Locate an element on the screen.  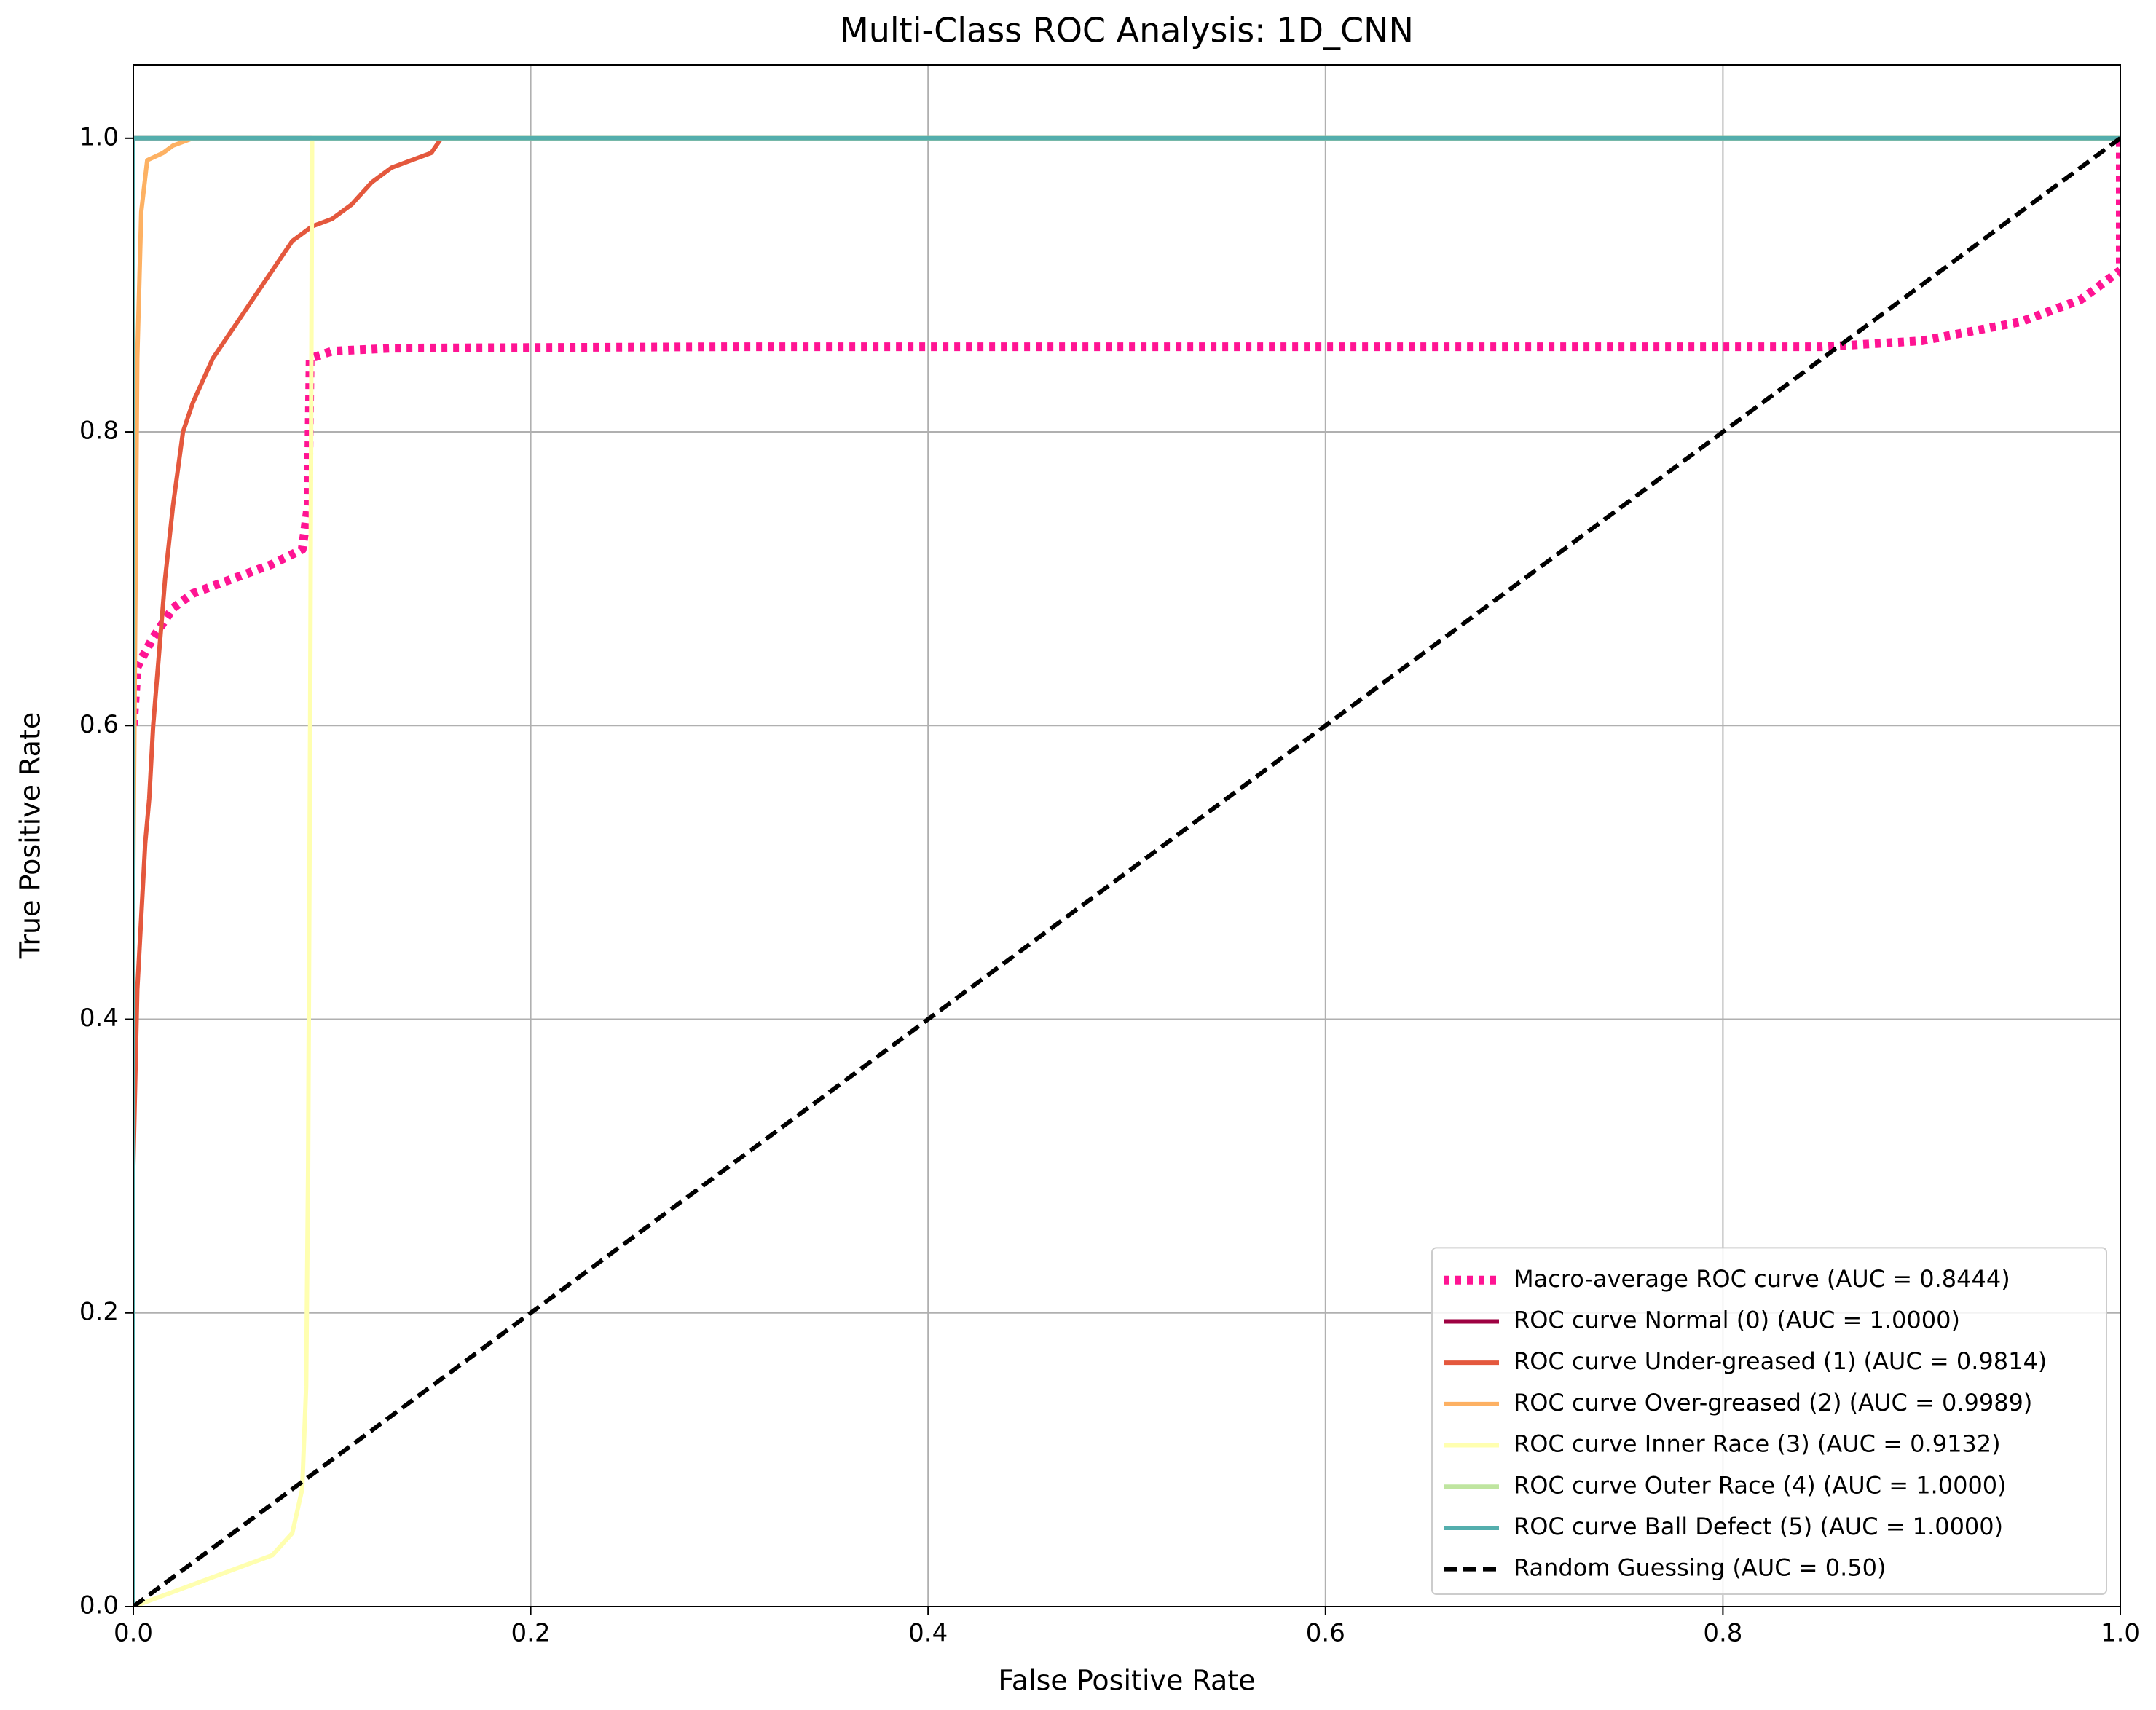
x-tick-label: 0.4 is located at coordinates (928, 1633).